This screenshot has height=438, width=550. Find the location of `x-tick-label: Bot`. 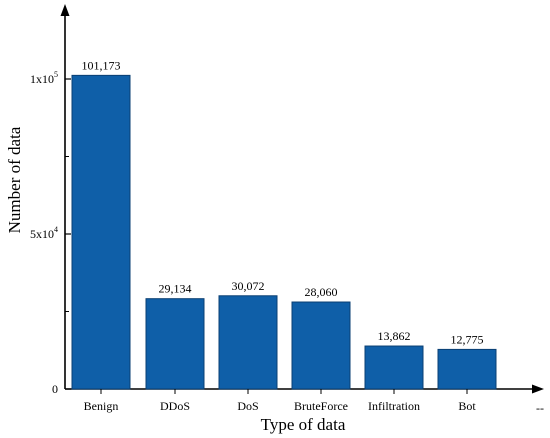

x-tick-label: Bot is located at coordinates (467, 406).